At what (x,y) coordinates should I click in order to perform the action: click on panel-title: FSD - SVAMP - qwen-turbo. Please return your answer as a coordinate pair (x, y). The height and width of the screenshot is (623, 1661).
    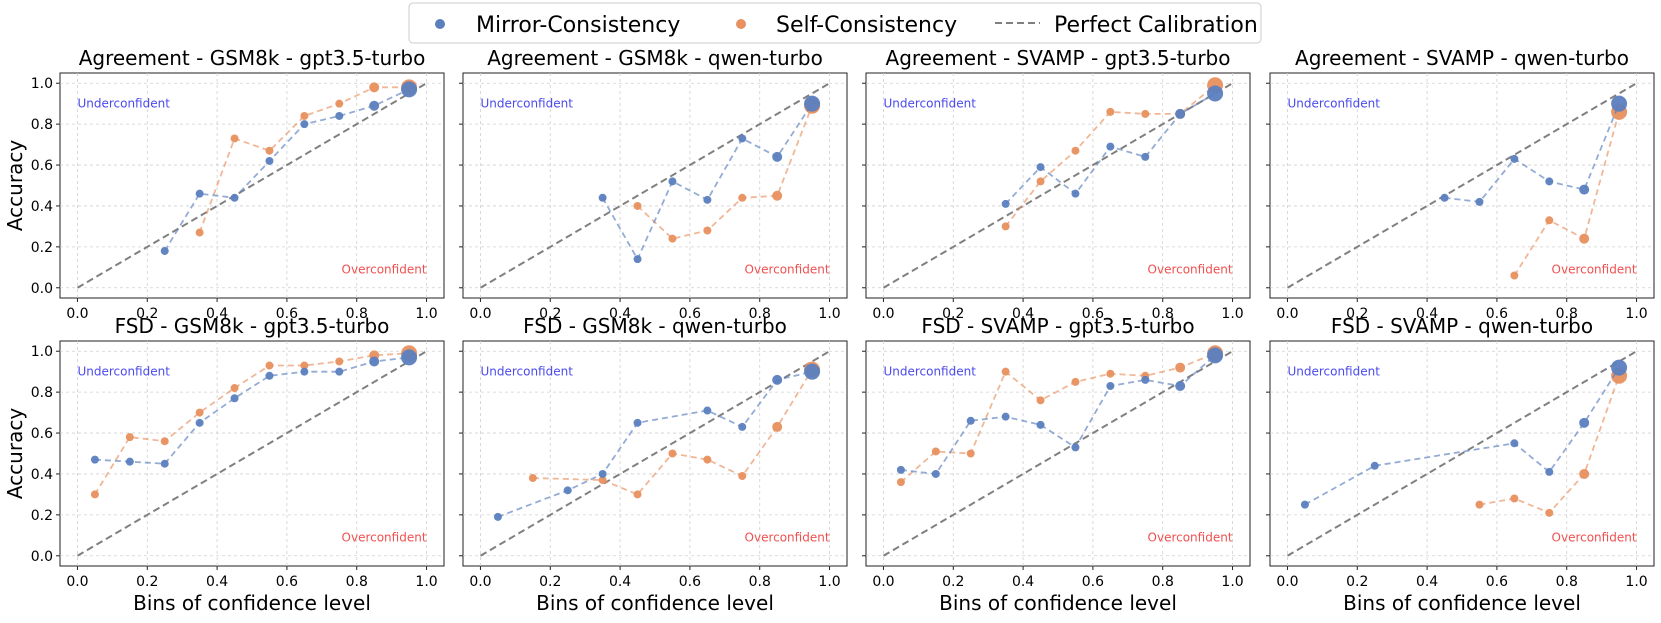
    Looking at the image, I should click on (1462, 326).